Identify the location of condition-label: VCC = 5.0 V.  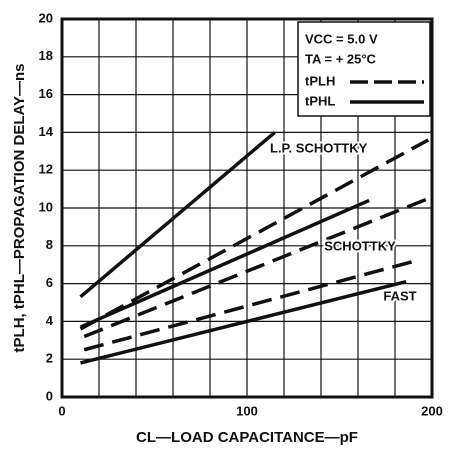
(341, 38).